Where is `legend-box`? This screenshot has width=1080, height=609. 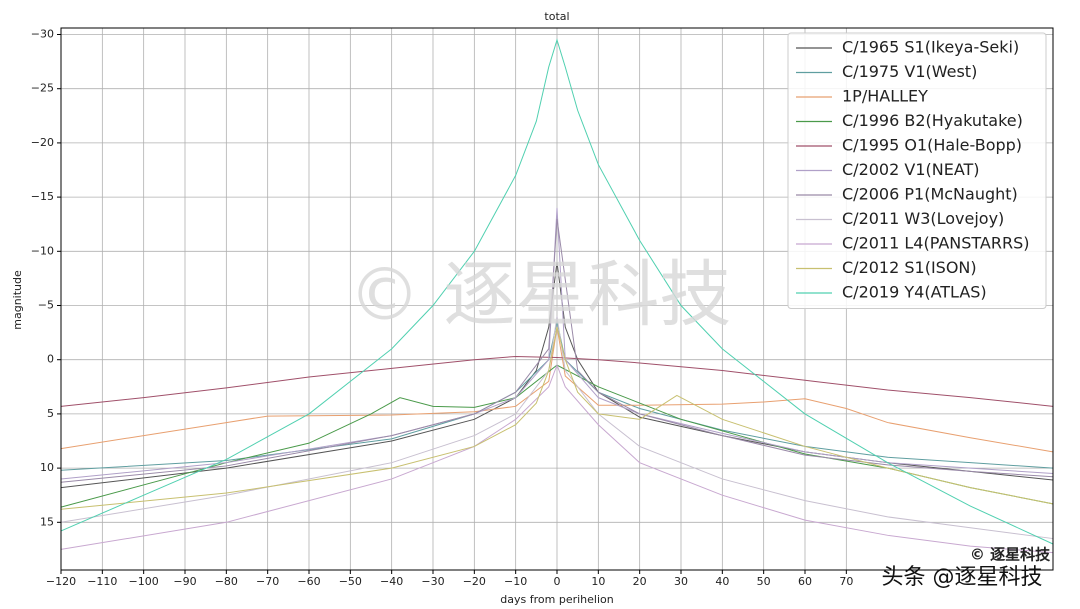 legend-box is located at coordinates (917, 170).